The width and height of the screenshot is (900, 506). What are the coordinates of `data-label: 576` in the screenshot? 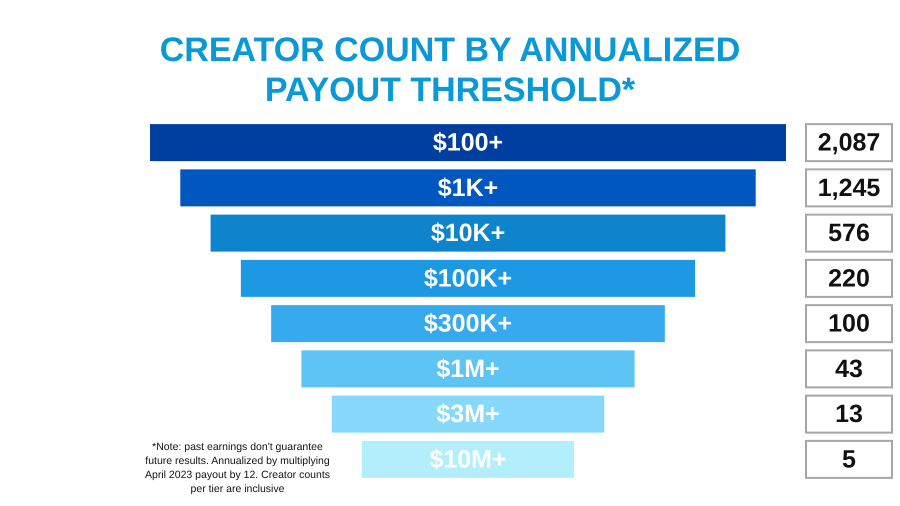 It's located at (849, 233).